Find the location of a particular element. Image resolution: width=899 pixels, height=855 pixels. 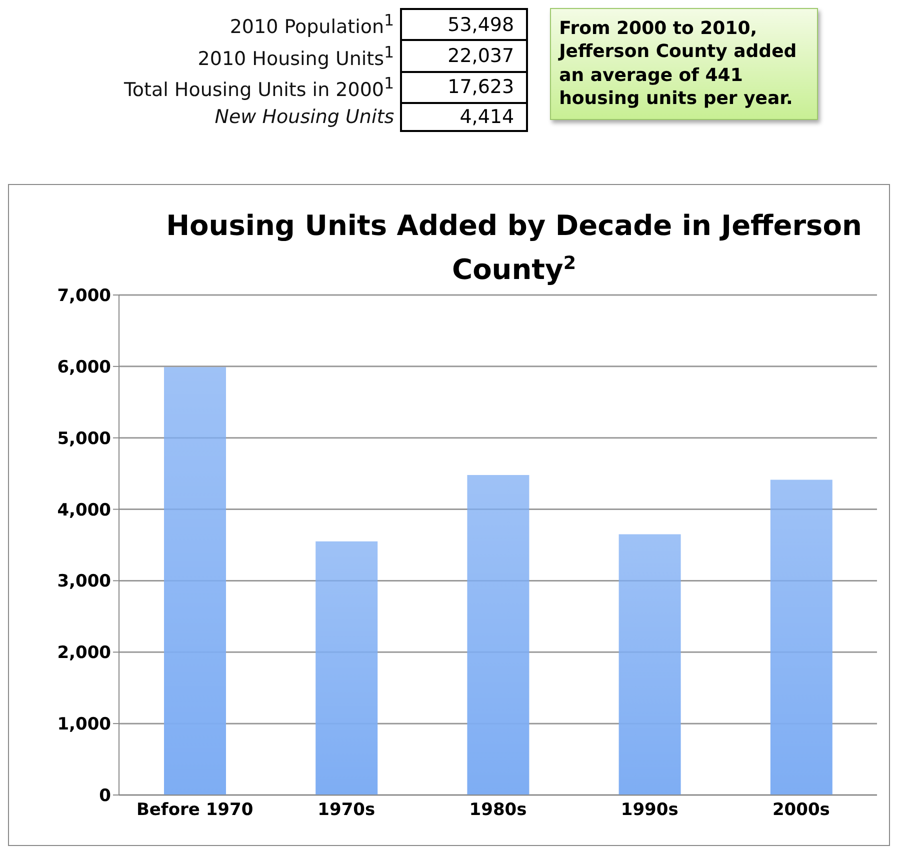

y-tick-label: 5,000 is located at coordinates (84, 438).